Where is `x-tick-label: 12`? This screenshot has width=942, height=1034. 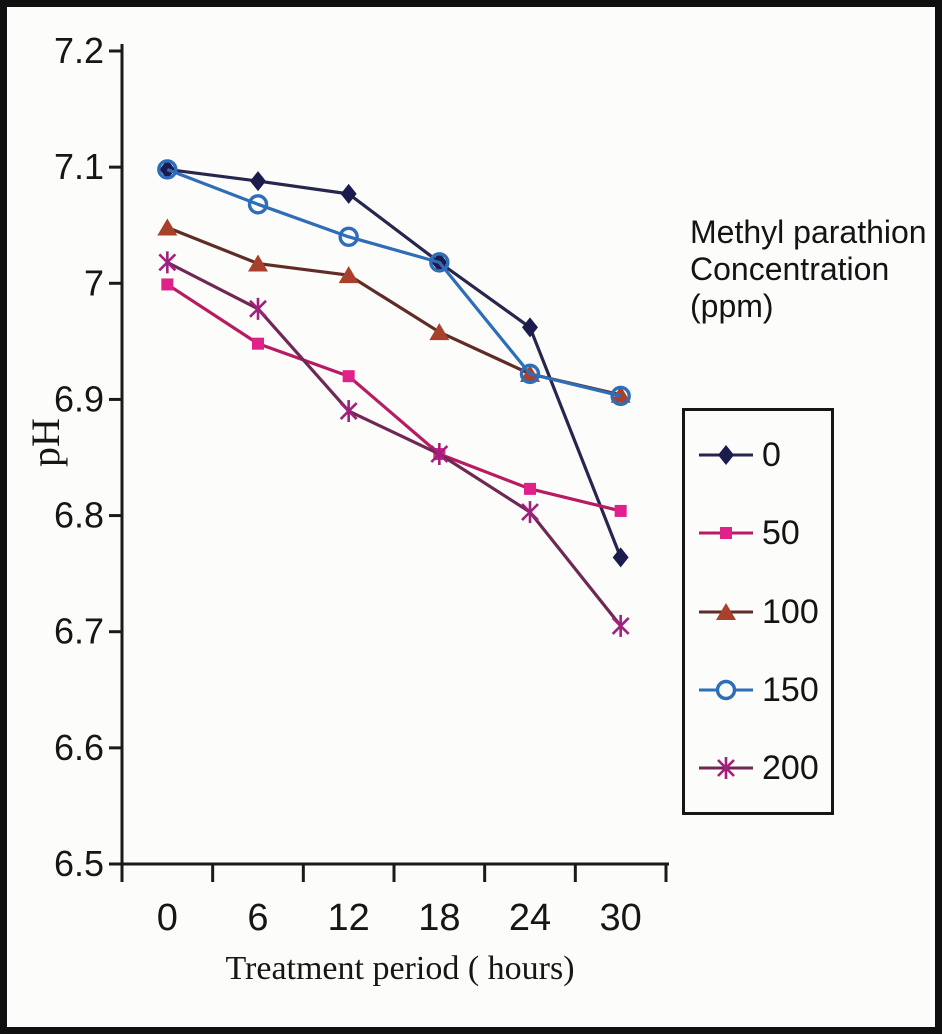 x-tick-label: 12 is located at coordinates (349, 918).